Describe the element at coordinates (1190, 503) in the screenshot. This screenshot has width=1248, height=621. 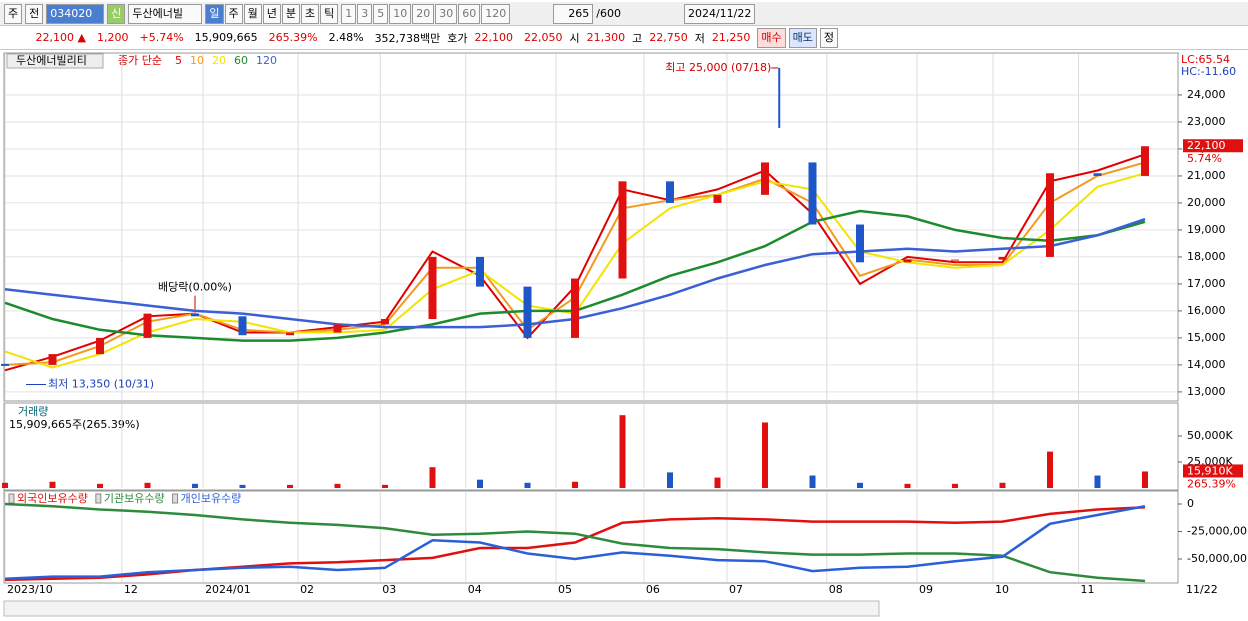
I see `y-tick-label: 0` at that location.